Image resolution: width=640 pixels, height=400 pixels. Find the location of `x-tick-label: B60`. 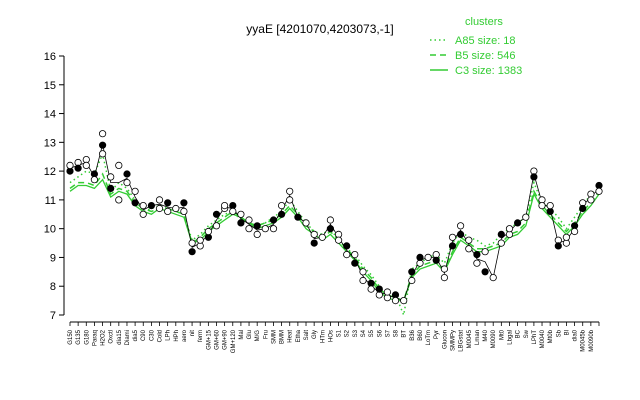

x-tick-label: B60 is located at coordinates (421, 334).